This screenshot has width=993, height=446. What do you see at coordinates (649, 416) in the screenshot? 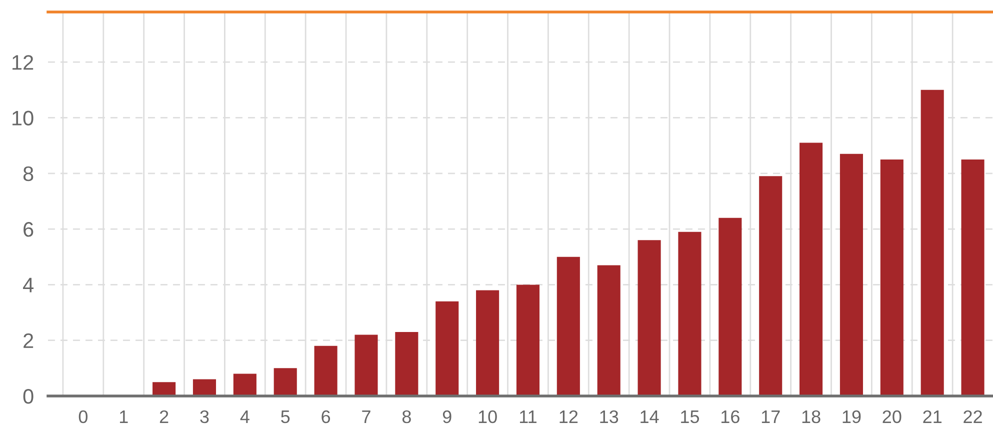
I see `x-tick-label: 14` at bounding box center [649, 416].